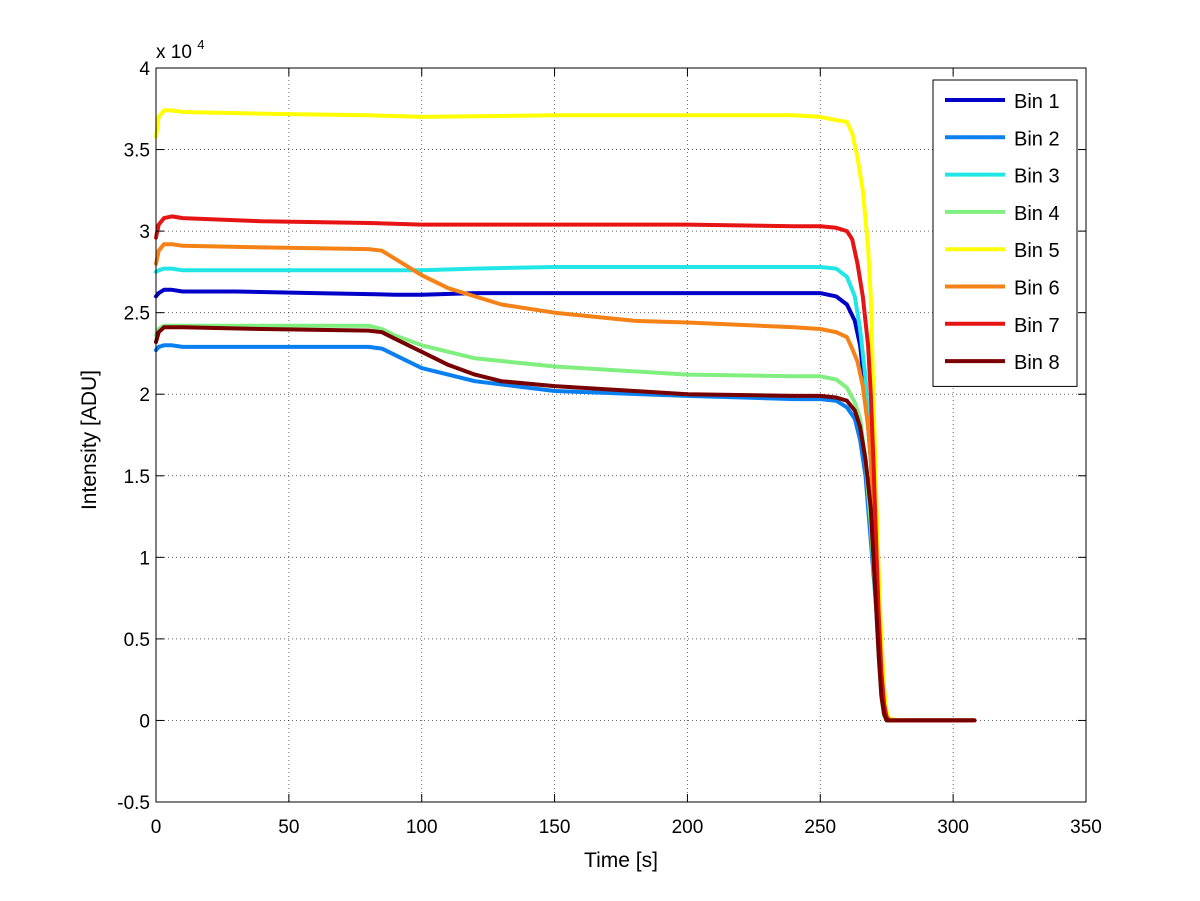 The height and width of the screenshot is (901, 1200). What do you see at coordinates (144, 721) in the screenshot?
I see `y-tick-label: 0` at bounding box center [144, 721].